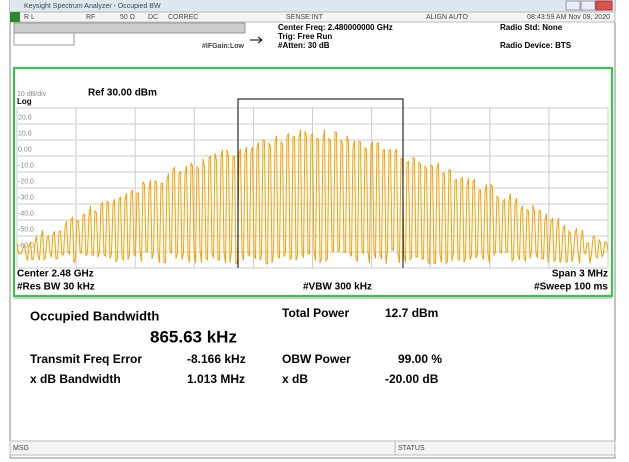 This screenshot has width=629, height=462. What do you see at coordinates (568, 17) in the screenshot?
I see `datetime: 08:43:59 AM Nov 09, 2020` at bounding box center [568, 17].